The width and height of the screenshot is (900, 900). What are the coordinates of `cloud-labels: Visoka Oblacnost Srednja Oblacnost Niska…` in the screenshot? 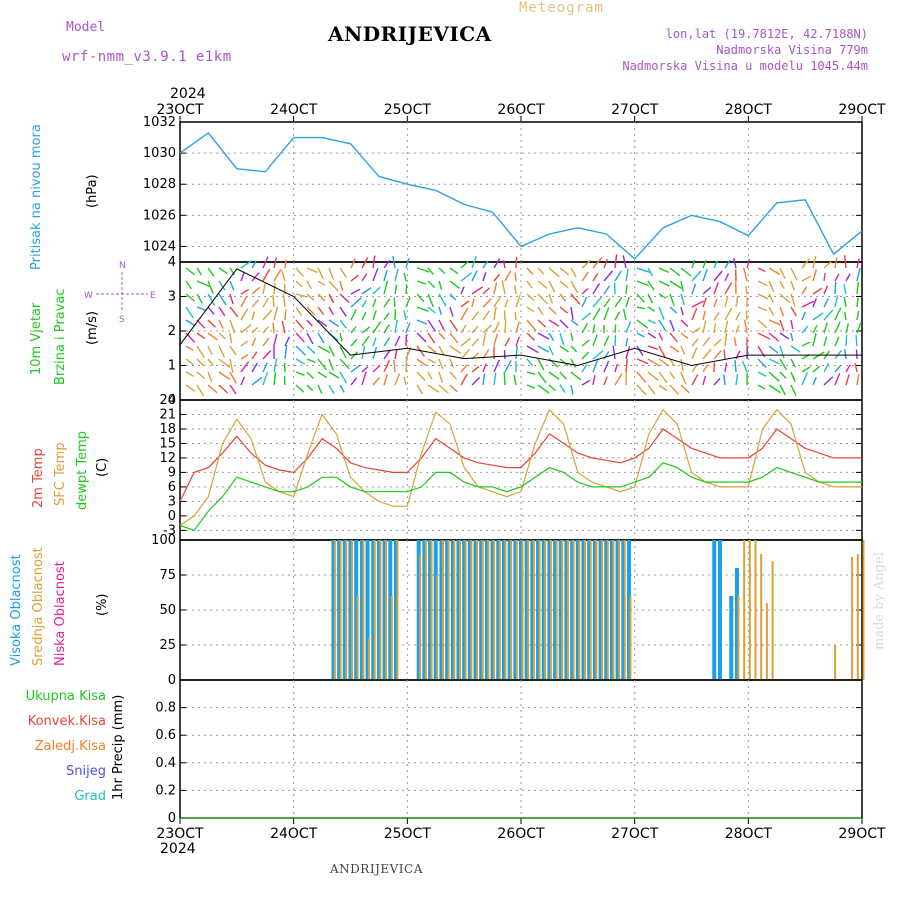 It's located at (59, 606).